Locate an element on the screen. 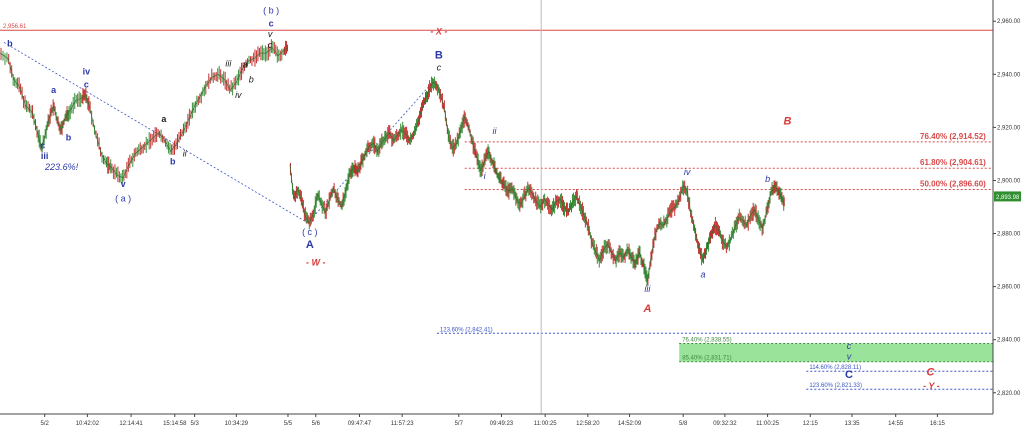  level-label: 76.40% (2,838.55) is located at coordinates (706, 341).